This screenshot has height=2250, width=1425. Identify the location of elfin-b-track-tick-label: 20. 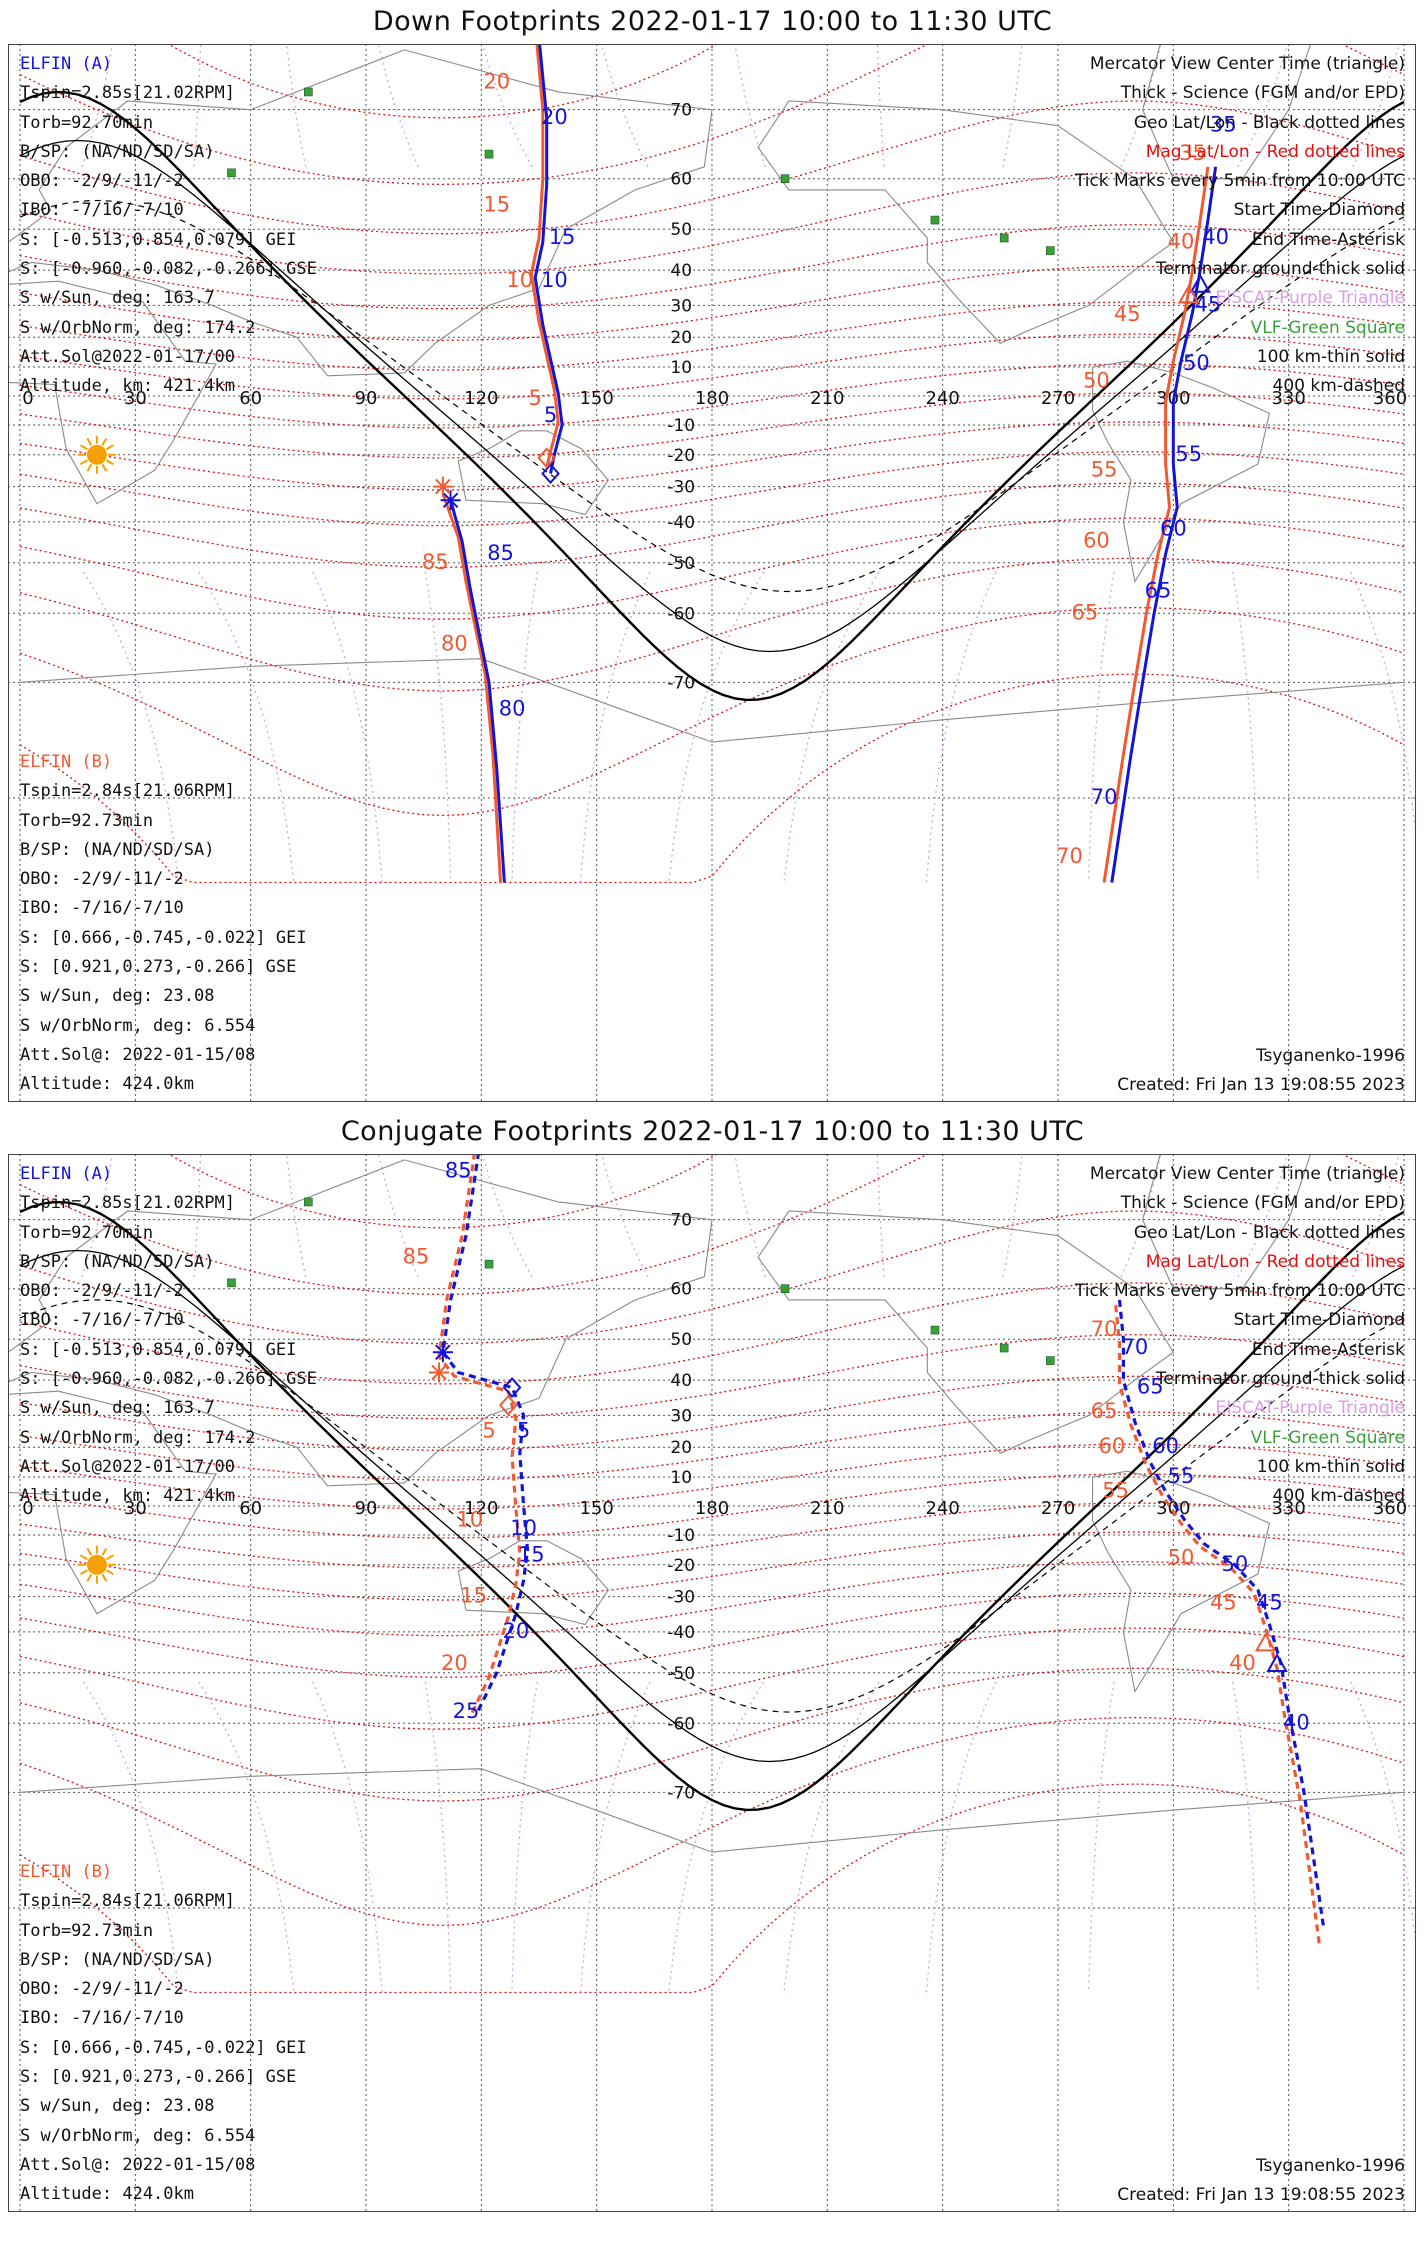
(496, 81).